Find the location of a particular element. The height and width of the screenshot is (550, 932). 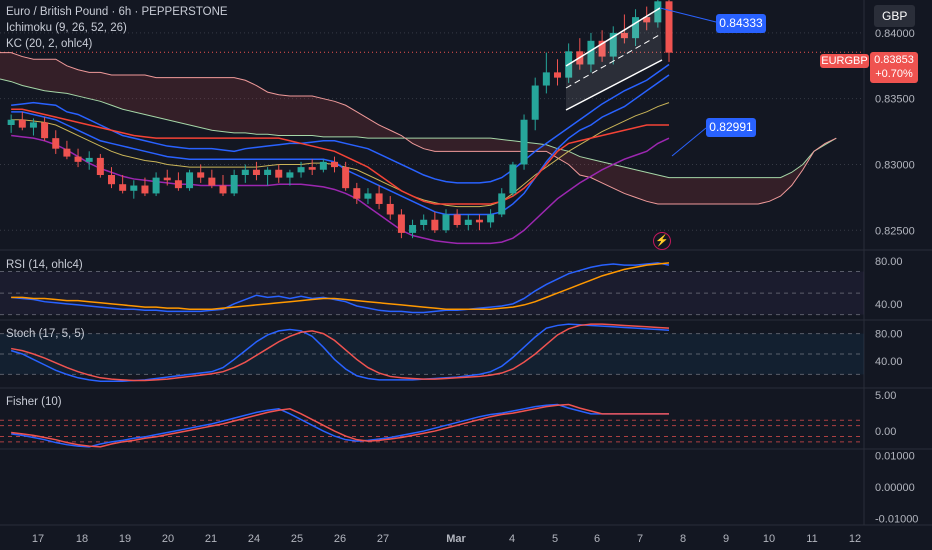

rsi-tick-label: 80.00 is located at coordinates (889, 262).